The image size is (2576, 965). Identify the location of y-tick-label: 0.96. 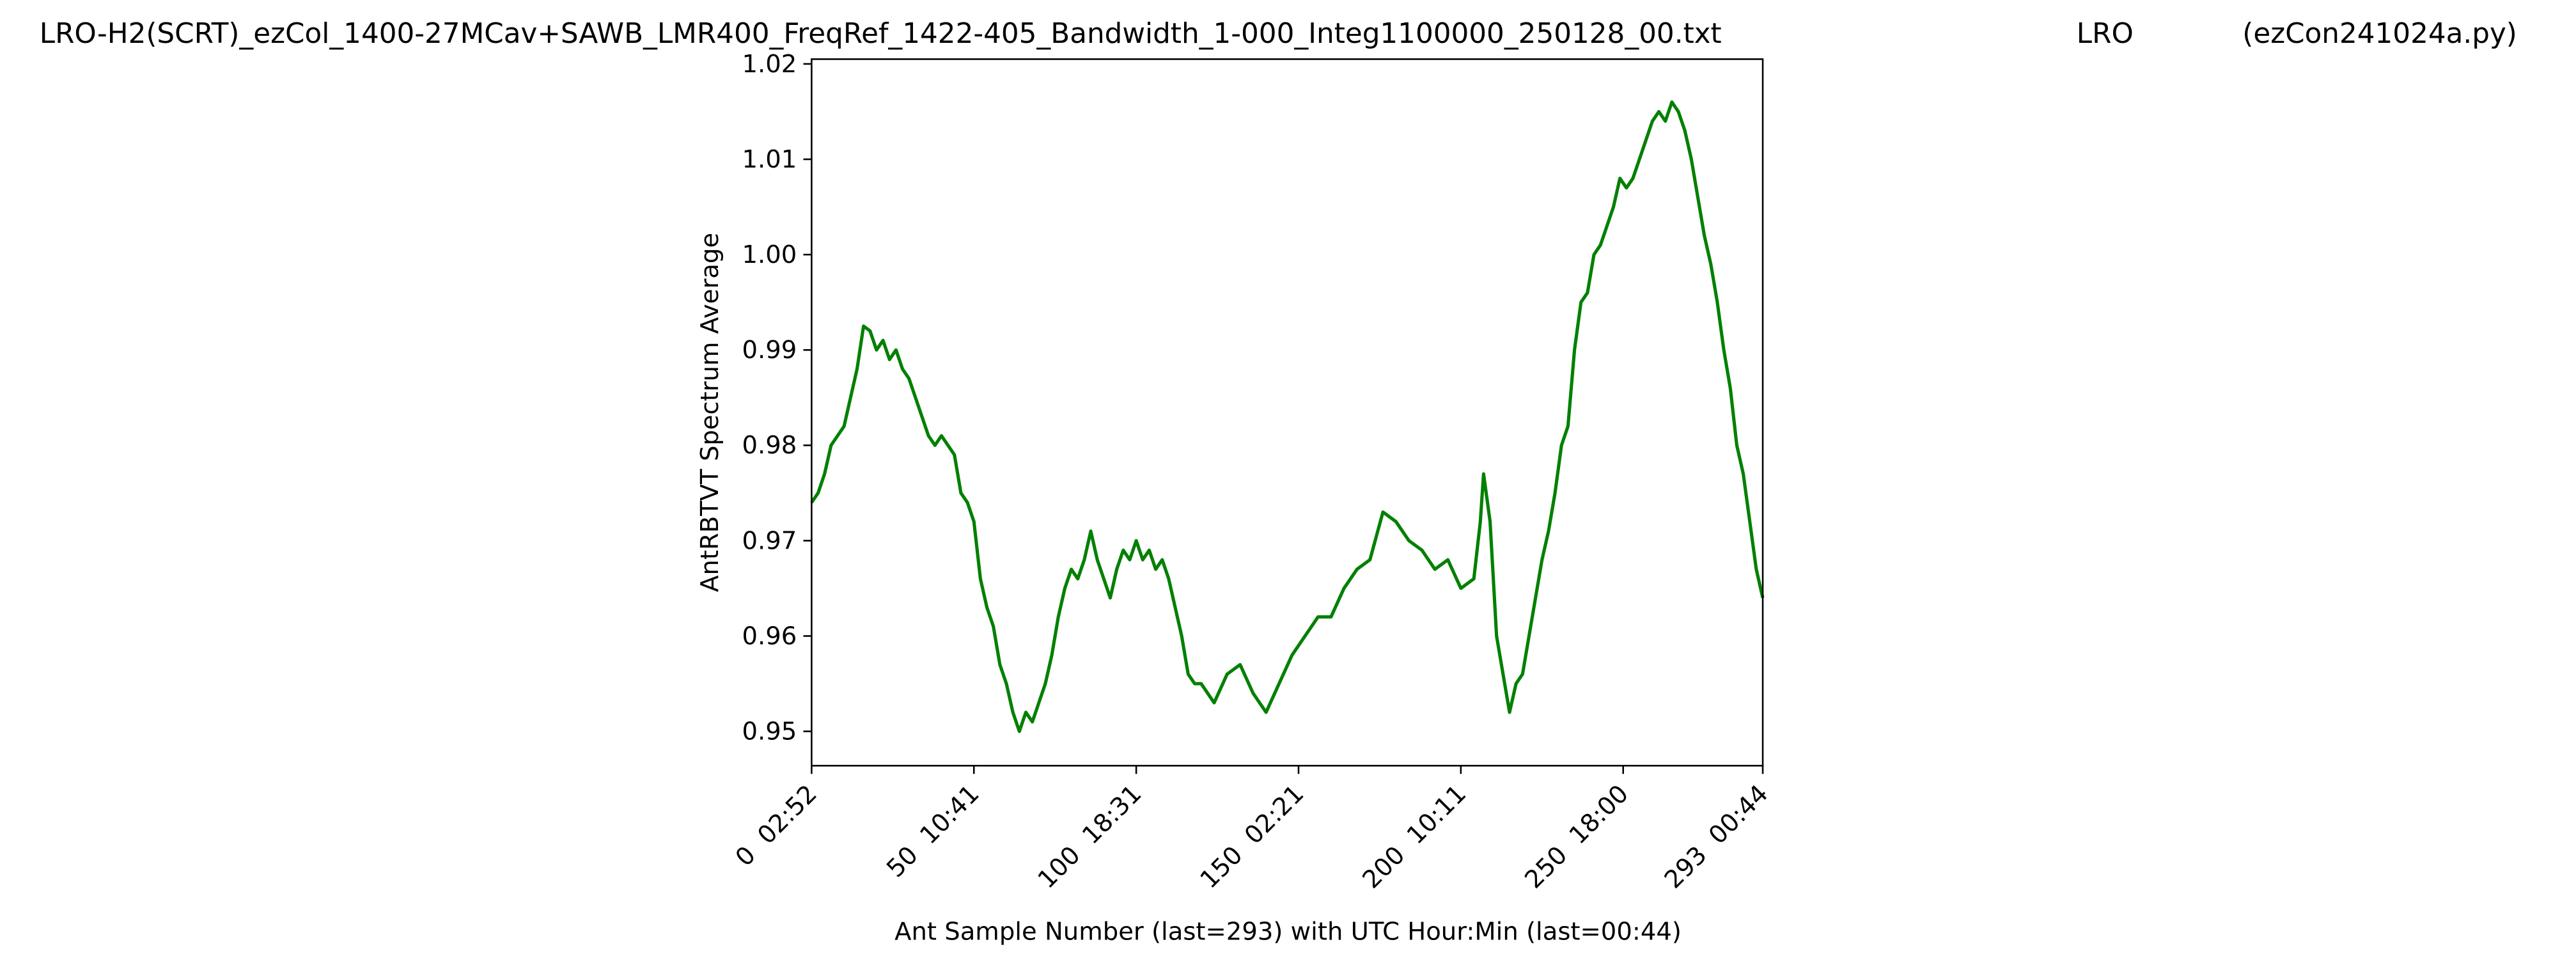
(770, 636).